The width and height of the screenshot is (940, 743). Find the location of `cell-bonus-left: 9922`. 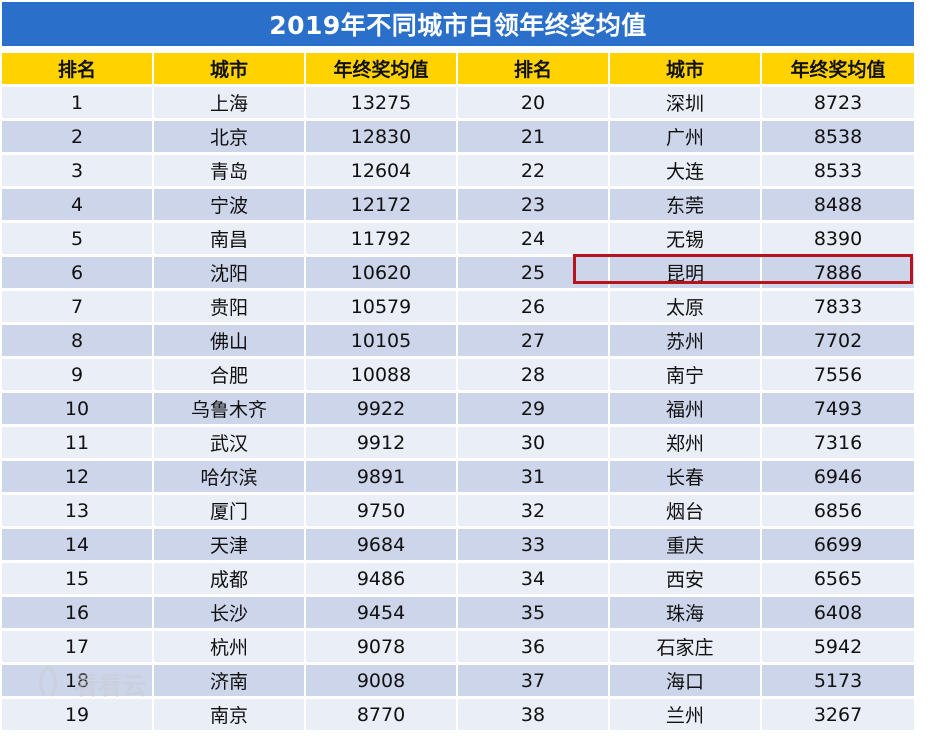

cell-bonus-left: 9922 is located at coordinates (382, 408).